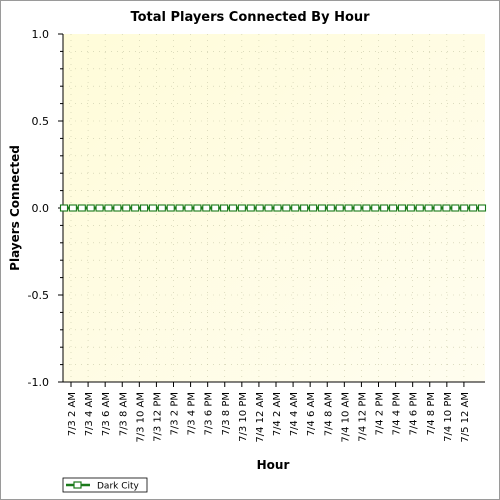 The image size is (500, 500). What do you see at coordinates (77, 485) in the screenshot?
I see `legend-marker-swatch` at bounding box center [77, 485].